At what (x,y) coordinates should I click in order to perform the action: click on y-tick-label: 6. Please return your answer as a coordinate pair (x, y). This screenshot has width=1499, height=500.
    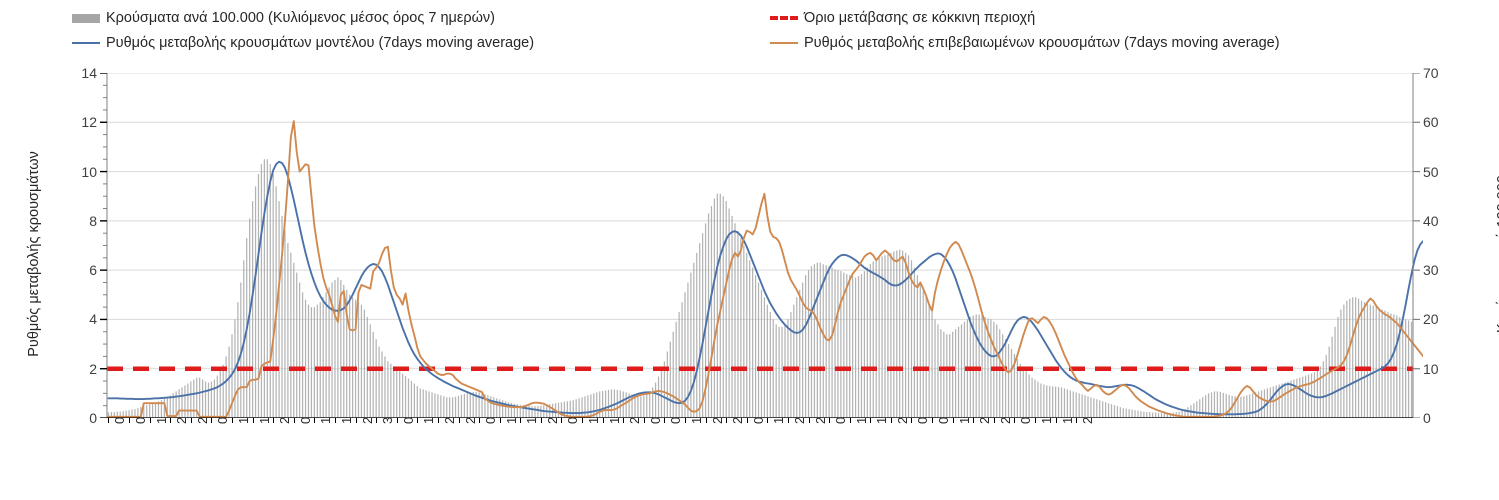
    Looking at the image, I should click on (93, 270).